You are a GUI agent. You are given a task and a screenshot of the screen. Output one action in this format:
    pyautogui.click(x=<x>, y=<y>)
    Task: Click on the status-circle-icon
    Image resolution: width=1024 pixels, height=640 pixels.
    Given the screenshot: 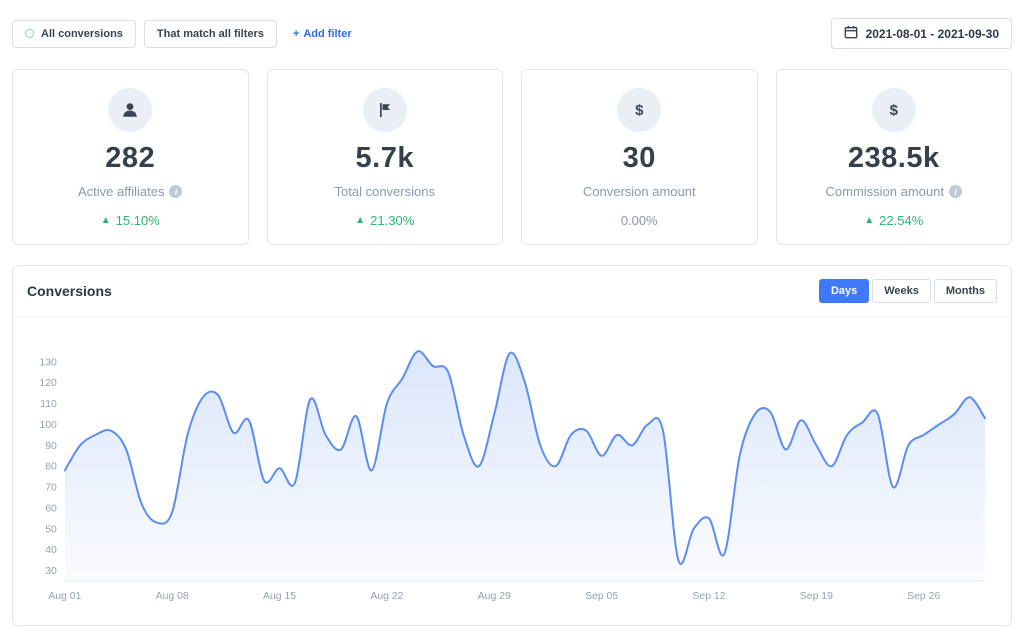 What is the action you would take?
    pyautogui.click(x=29, y=33)
    